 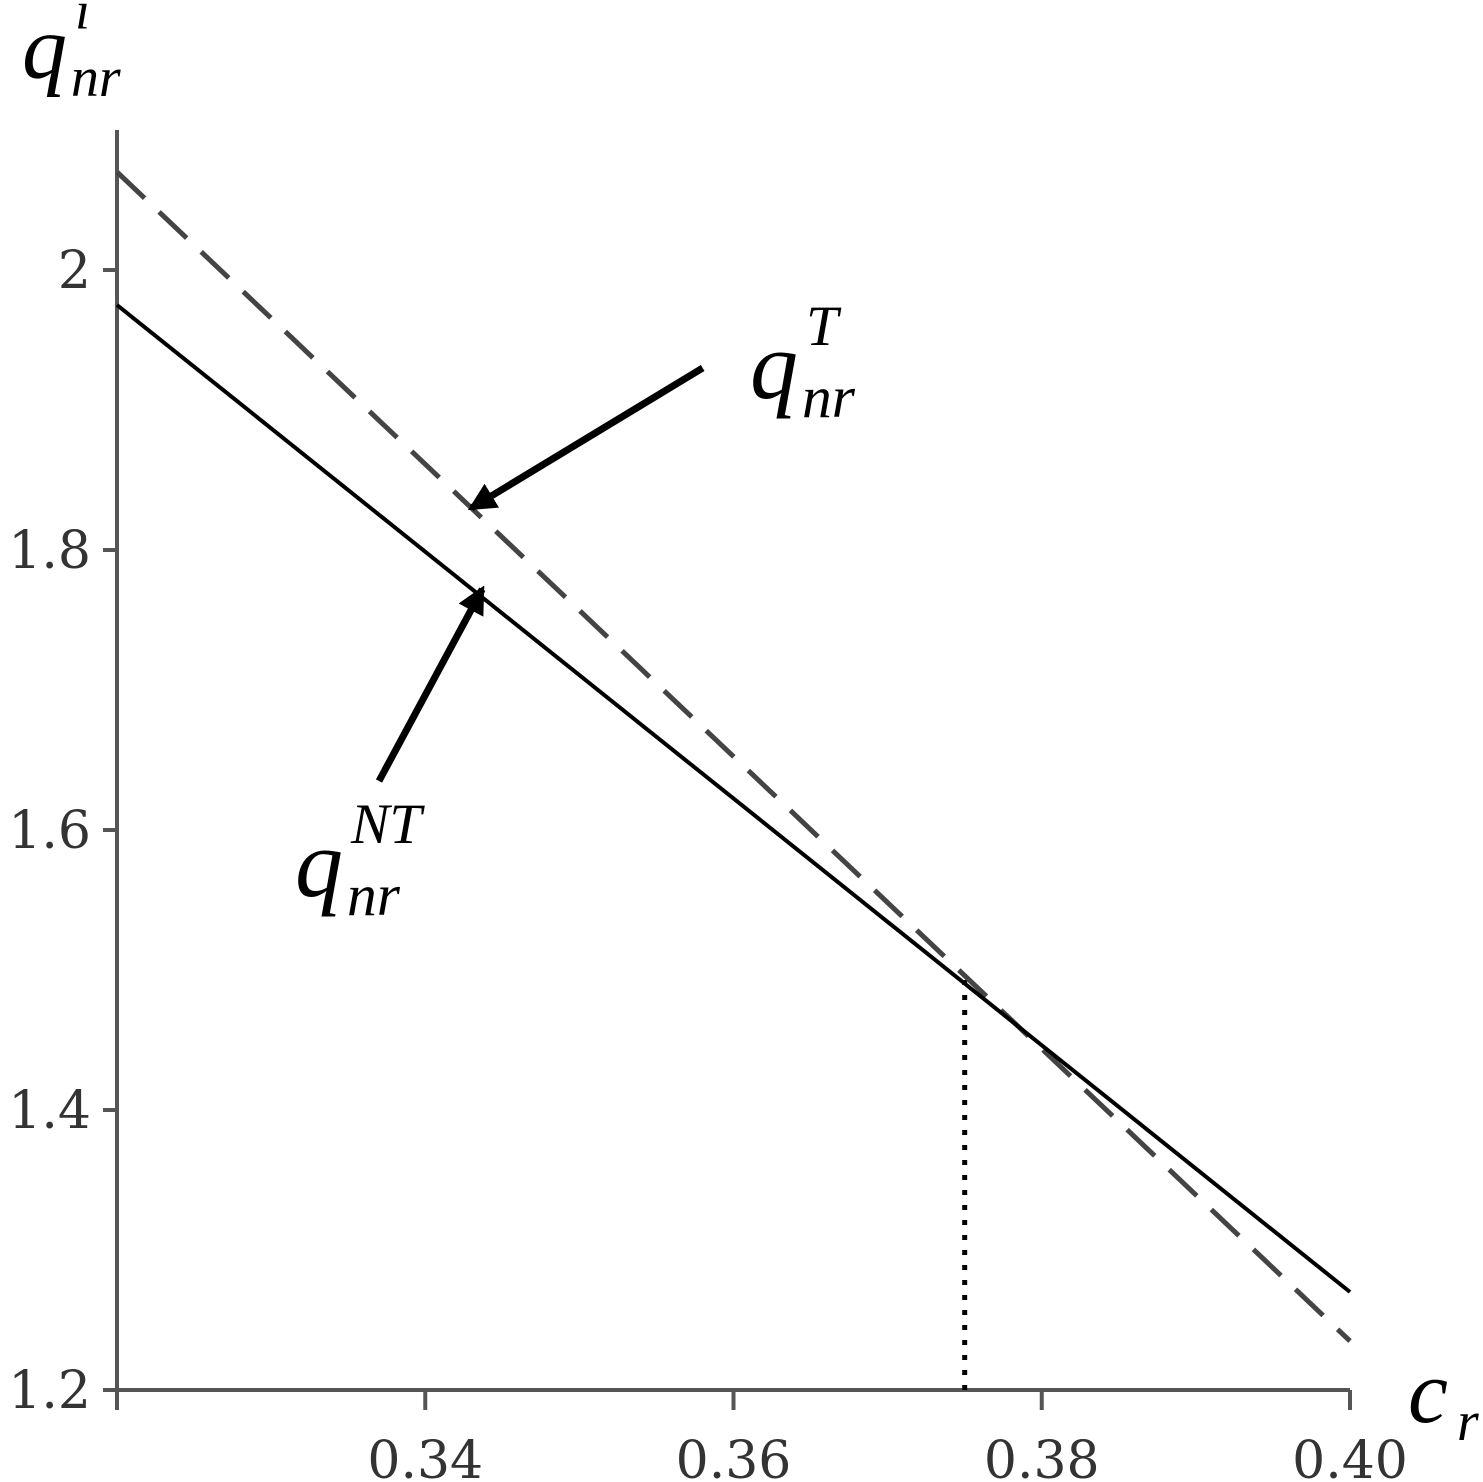 I want to click on y-axis-label: q nr i, so click(x=71, y=54).